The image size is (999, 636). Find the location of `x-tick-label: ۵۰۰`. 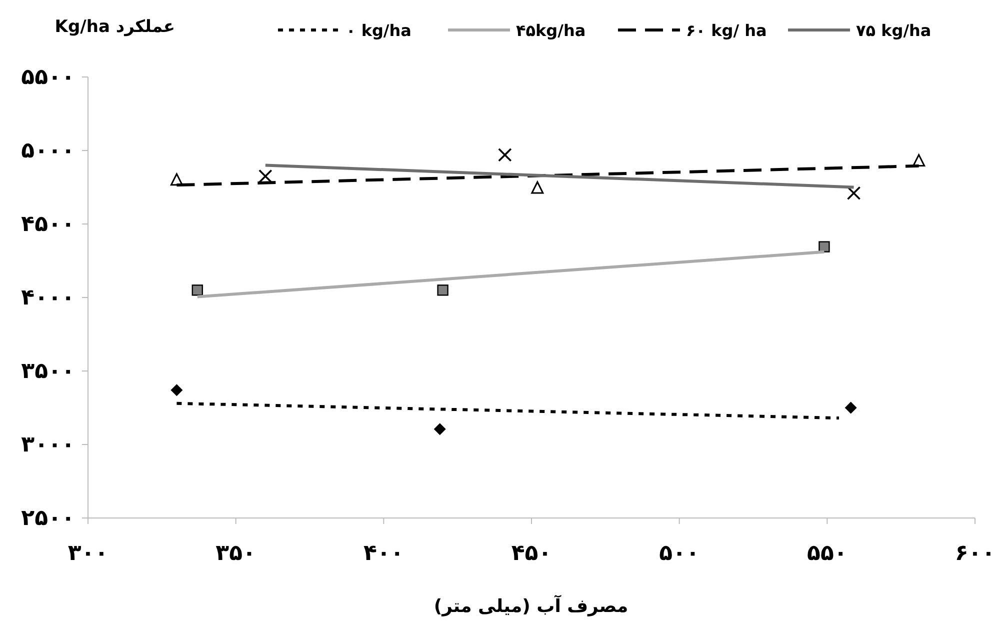

x-tick-label: ۵۰۰ is located at coordinates (679, 553).